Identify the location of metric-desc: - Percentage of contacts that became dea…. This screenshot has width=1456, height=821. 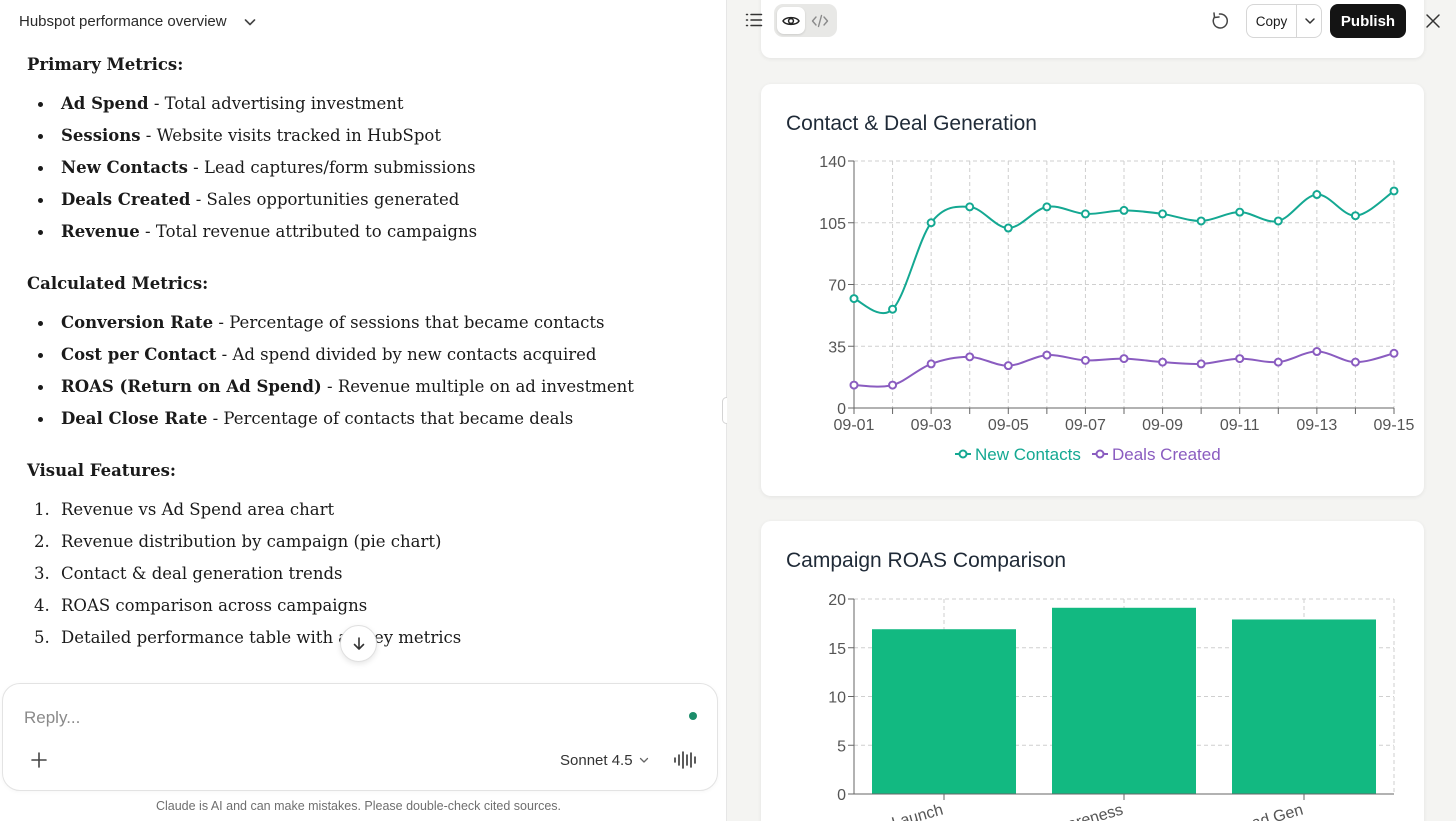
(390, 418).